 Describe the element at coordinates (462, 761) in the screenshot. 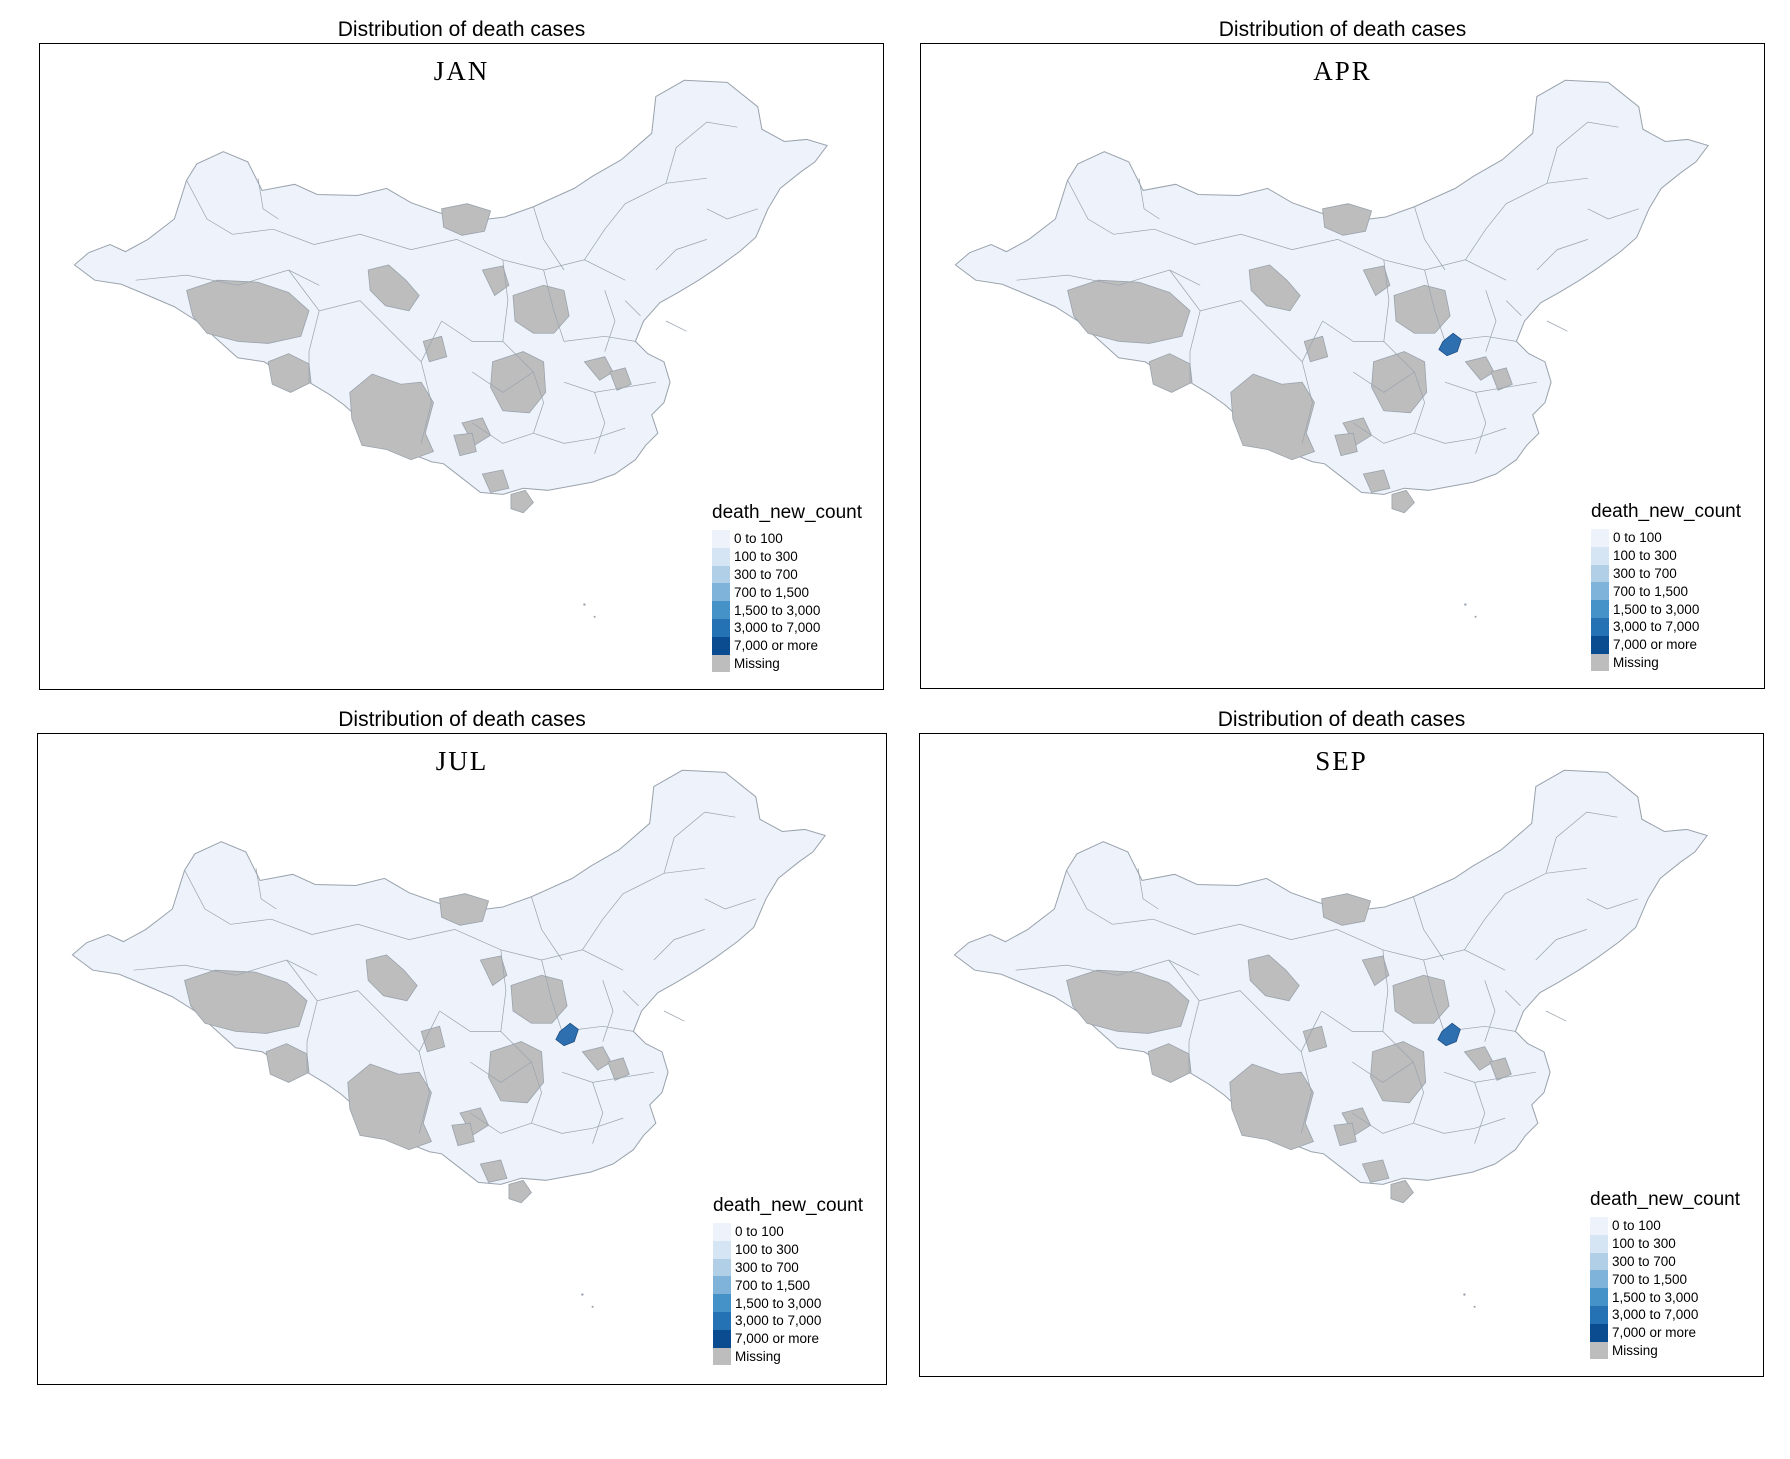

I see `month-label: JUL` at that location.